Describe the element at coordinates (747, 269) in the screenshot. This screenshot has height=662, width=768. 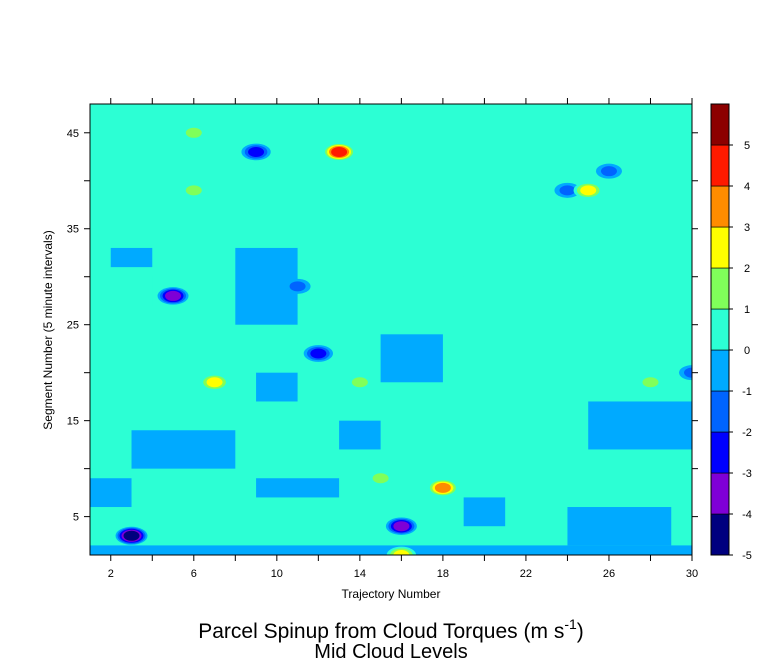
I see `colorbar-label: 2` at that location.